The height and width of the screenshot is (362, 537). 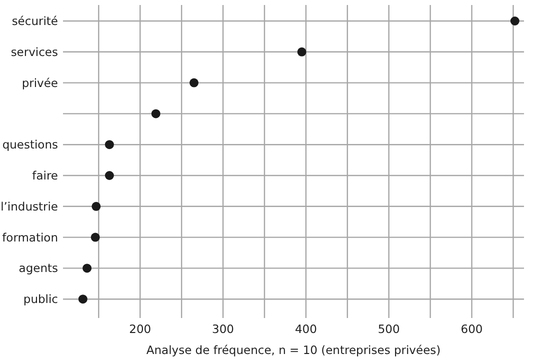 I want to click on y-tick-label: l’industrie, so click(x=29, y=206).